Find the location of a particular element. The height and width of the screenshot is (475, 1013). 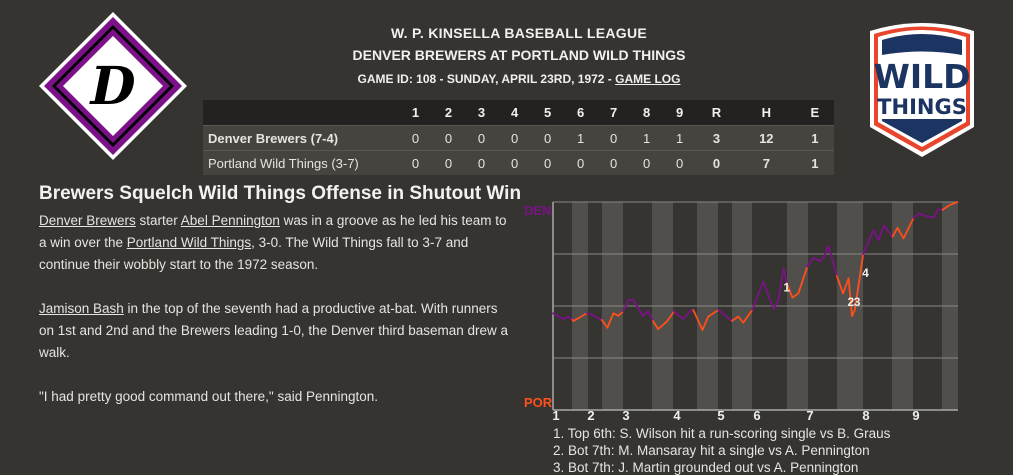

x-tick-label: 5 is located at coordinates (720, 414).